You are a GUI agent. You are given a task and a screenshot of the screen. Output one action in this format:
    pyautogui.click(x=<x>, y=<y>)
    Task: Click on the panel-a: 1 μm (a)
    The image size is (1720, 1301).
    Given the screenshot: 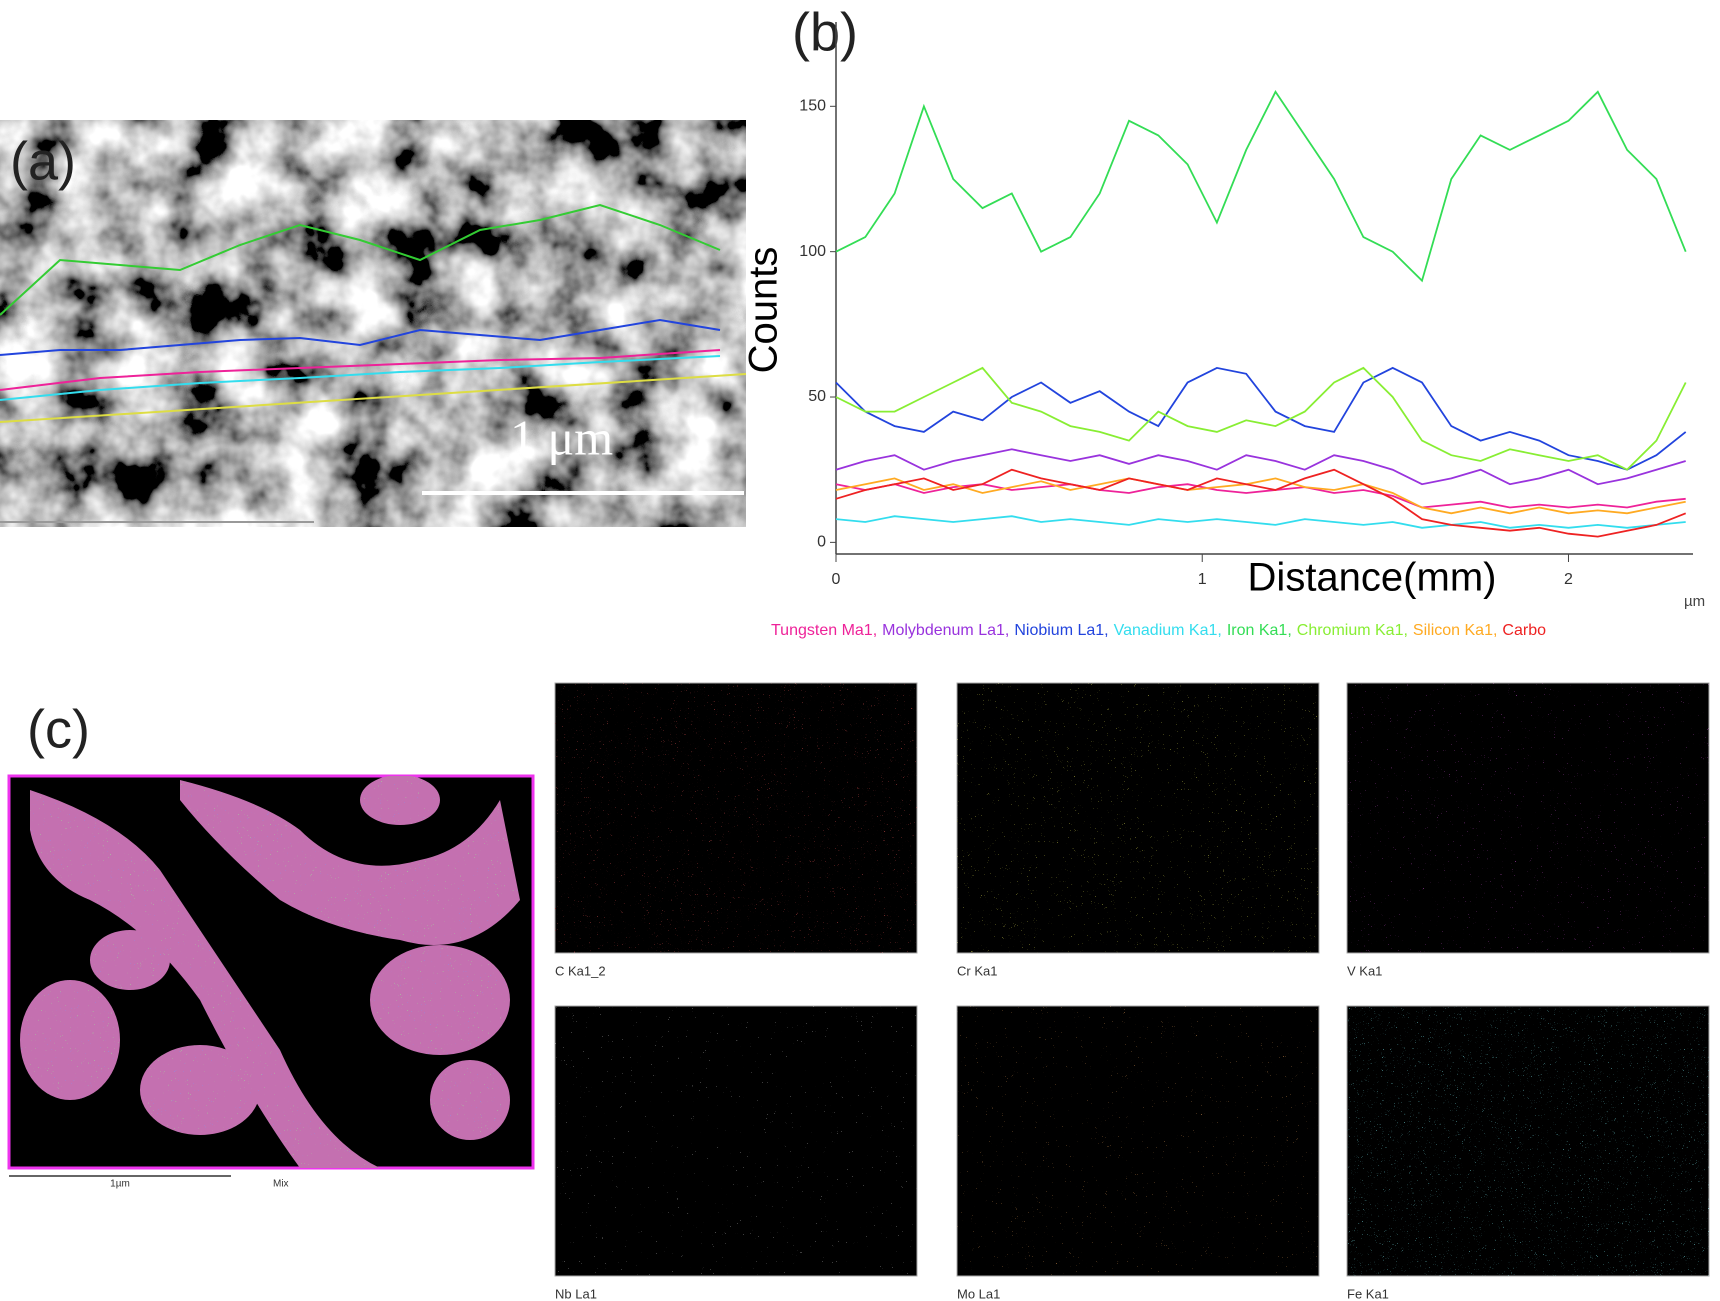 What is the action you would take?
    pyautogui.click(x=373, y=323)
    